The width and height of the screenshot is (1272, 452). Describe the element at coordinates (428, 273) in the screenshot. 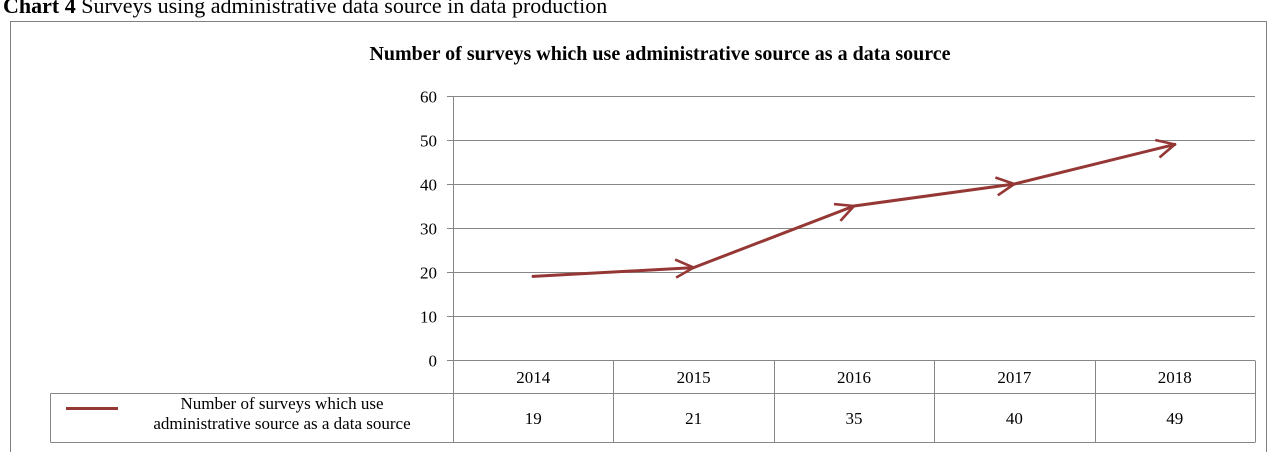

I see `y-tick-label: 20` at that location.